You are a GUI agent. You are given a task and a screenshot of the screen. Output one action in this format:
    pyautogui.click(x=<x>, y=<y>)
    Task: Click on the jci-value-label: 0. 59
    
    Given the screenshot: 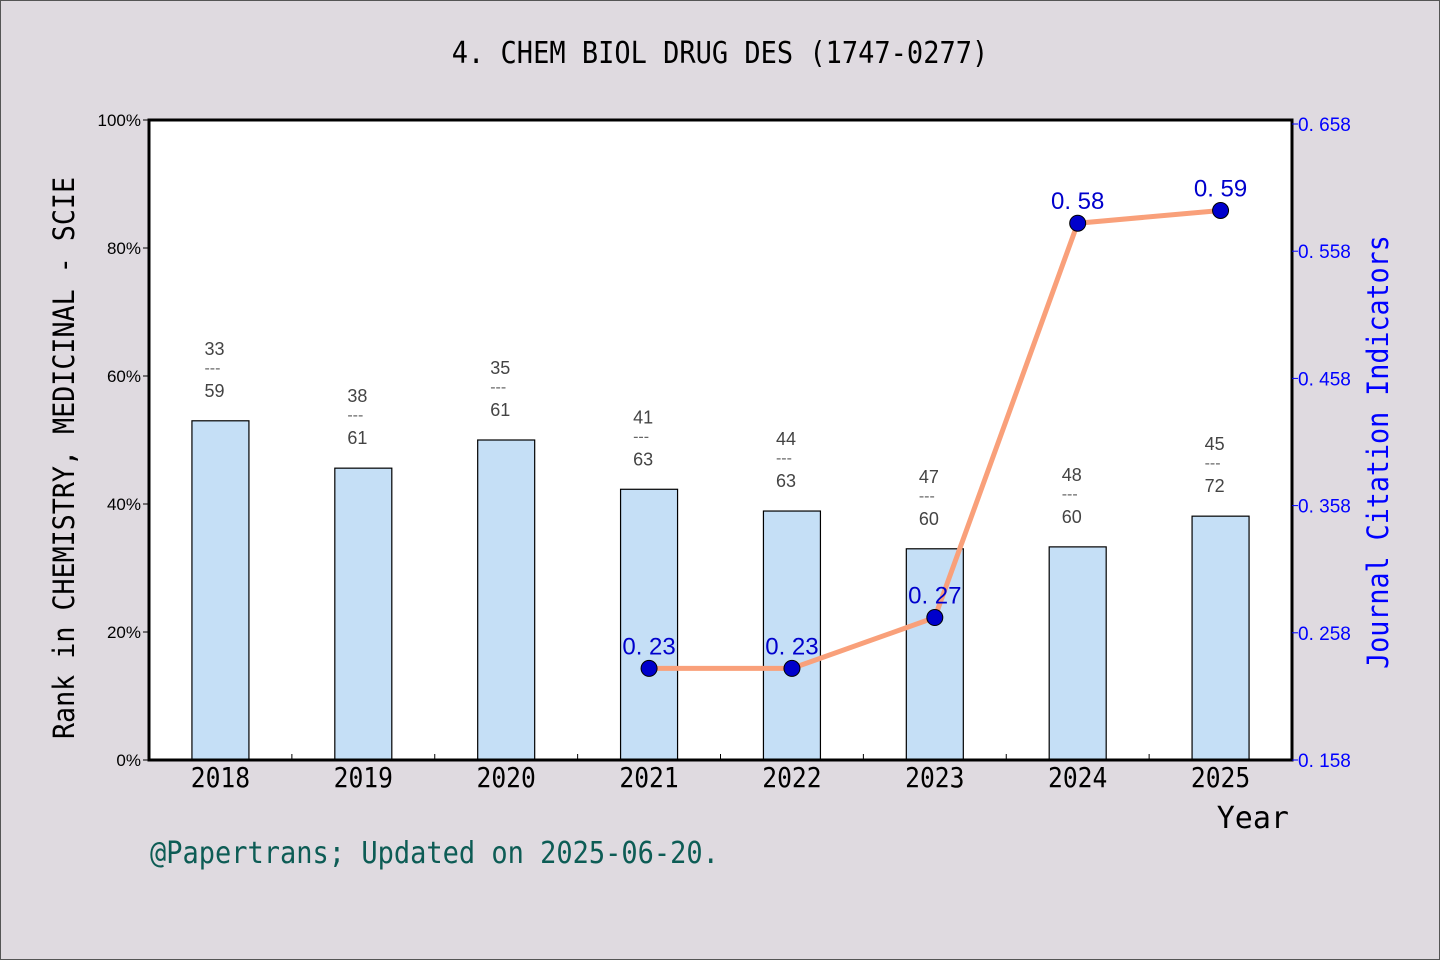 What is the action you would take?
    pyautogui.click(x=1220, y=188)
    